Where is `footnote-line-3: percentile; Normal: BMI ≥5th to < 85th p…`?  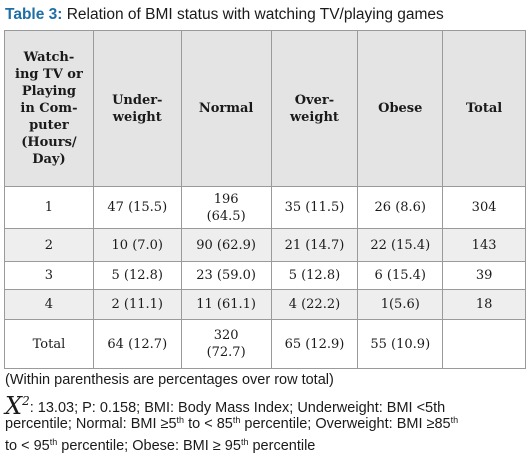
footnote-line-3: percentile; Normal: BMI ≥5th to < 85th p… is located at coordinates (232, 424).